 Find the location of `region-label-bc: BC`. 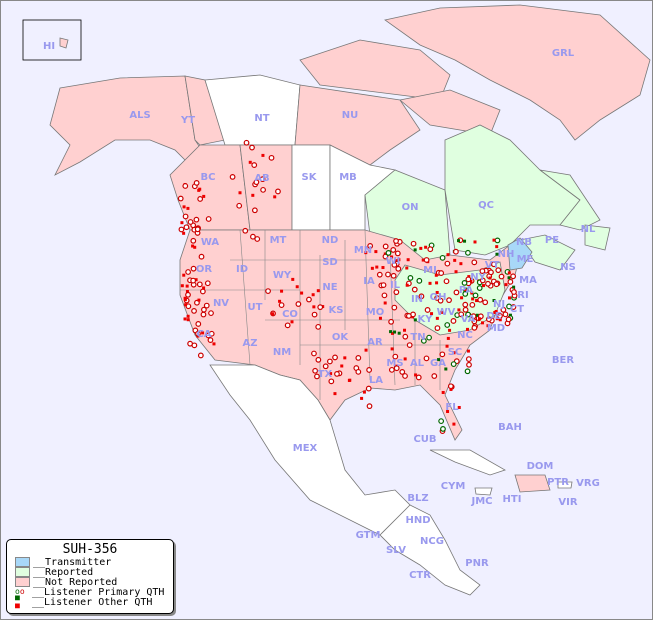

region-label-bc: BC is located at coordinates (208, 177).